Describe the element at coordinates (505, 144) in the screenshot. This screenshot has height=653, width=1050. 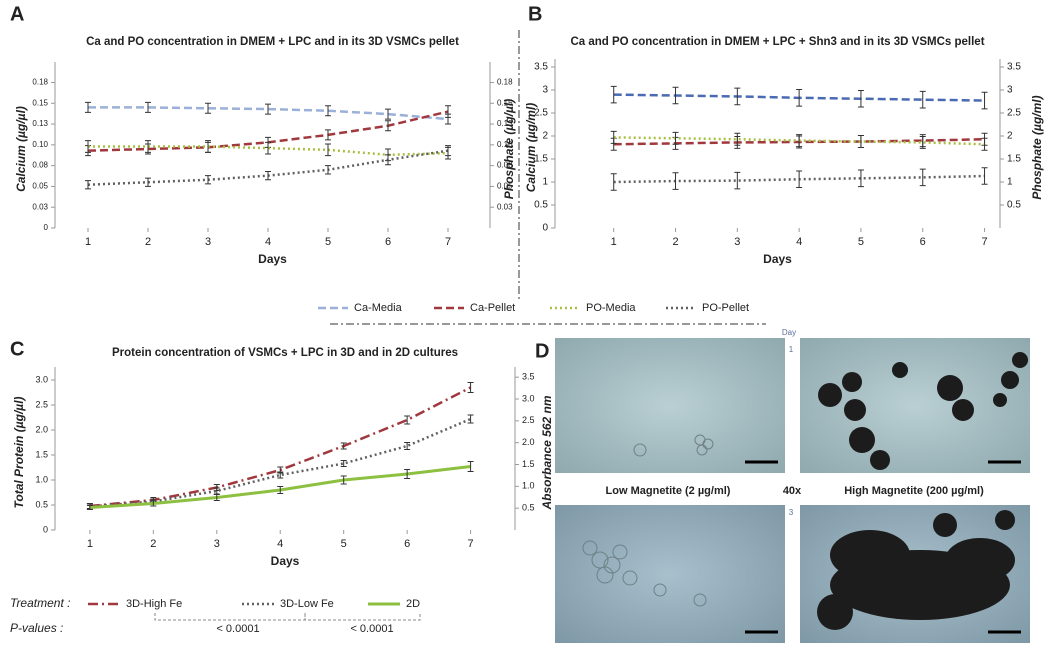
I see `y2-tick-label: 0.10` at that location.